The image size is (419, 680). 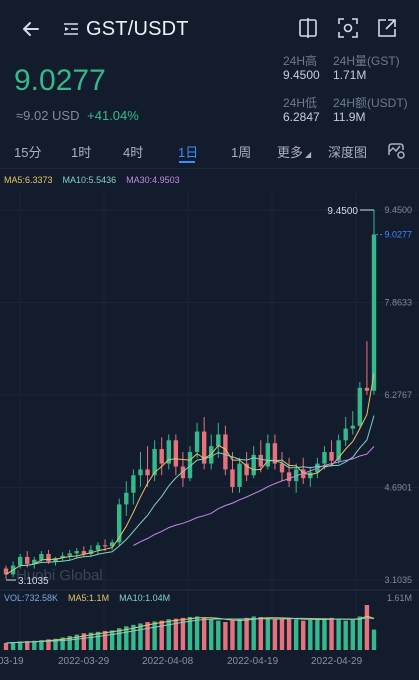 What do you see at coordinates (187, 162) in the screenshot?
I see `active-tab-indicator` at bounding box center [187, 162].